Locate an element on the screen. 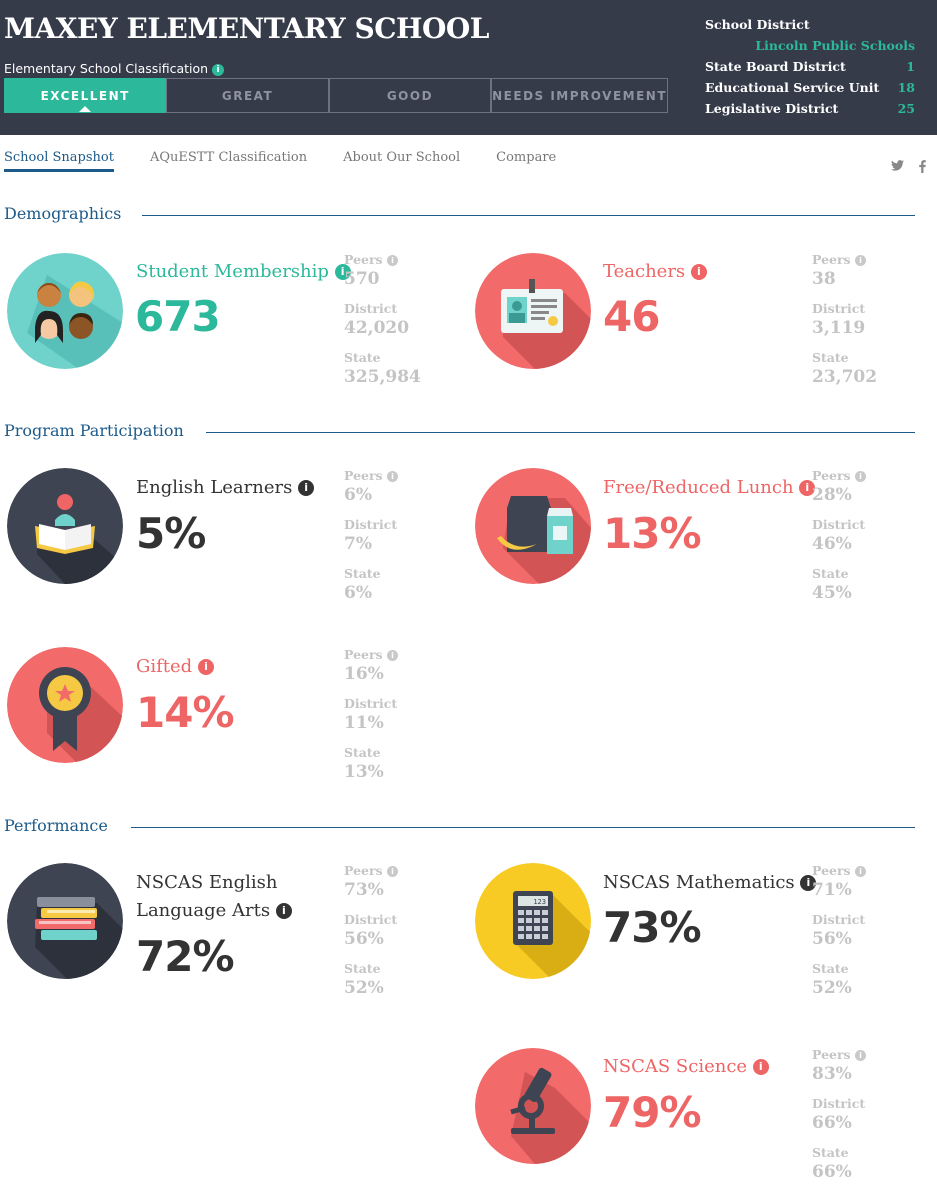  english-learners-label: English Learners i is located at coordinates (225, 488).